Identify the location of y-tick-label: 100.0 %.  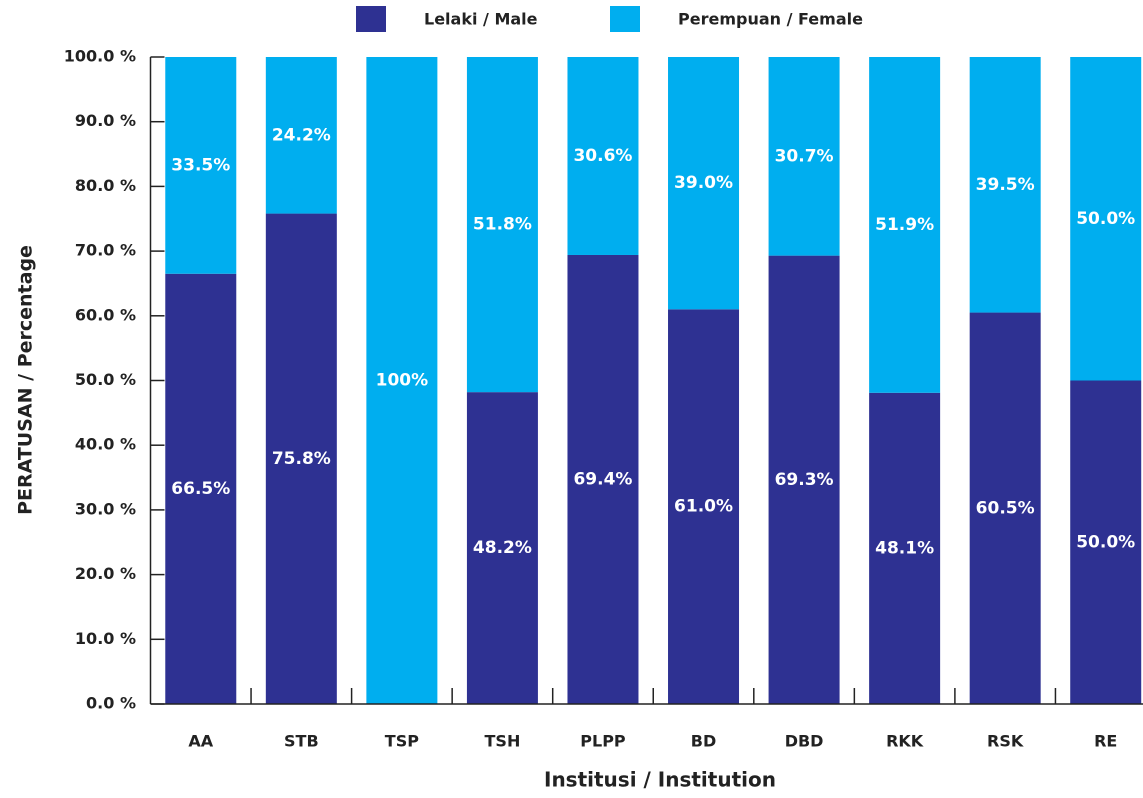
(100, 56).